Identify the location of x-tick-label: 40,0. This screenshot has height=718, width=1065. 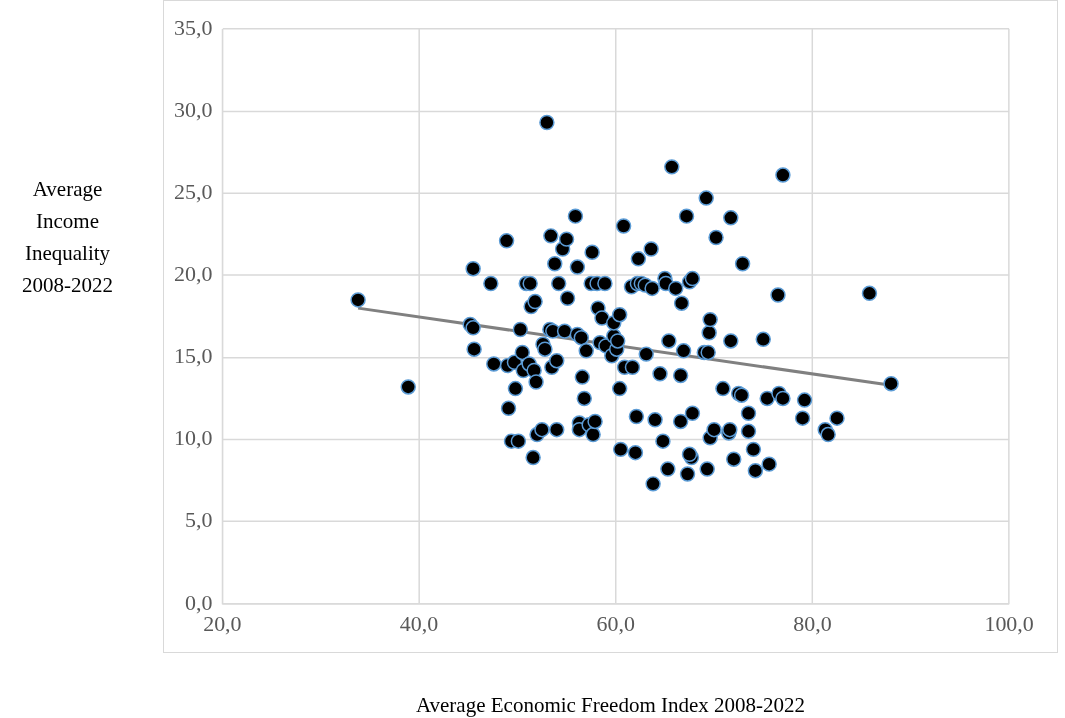
(419, 623).